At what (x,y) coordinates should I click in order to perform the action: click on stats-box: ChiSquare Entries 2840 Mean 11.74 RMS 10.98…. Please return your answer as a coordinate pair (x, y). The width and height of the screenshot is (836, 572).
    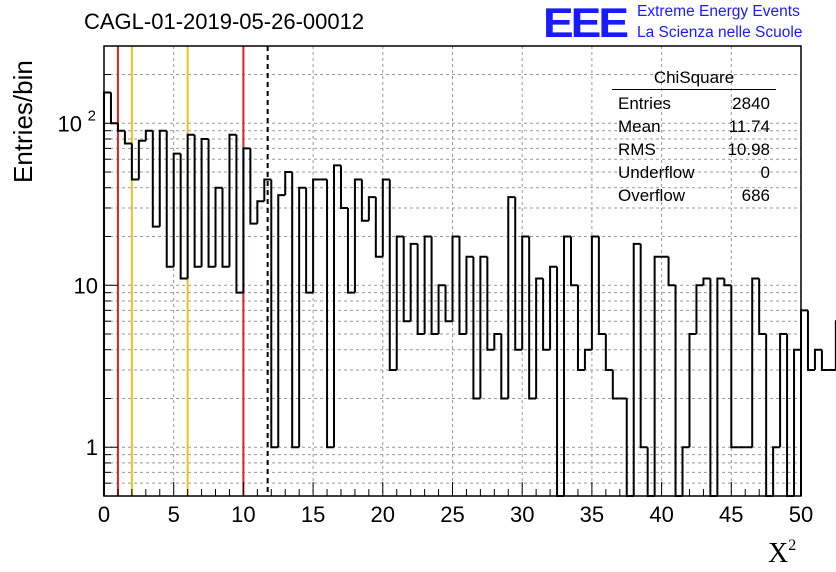
    Looking at the image, I should click on (694, 137).